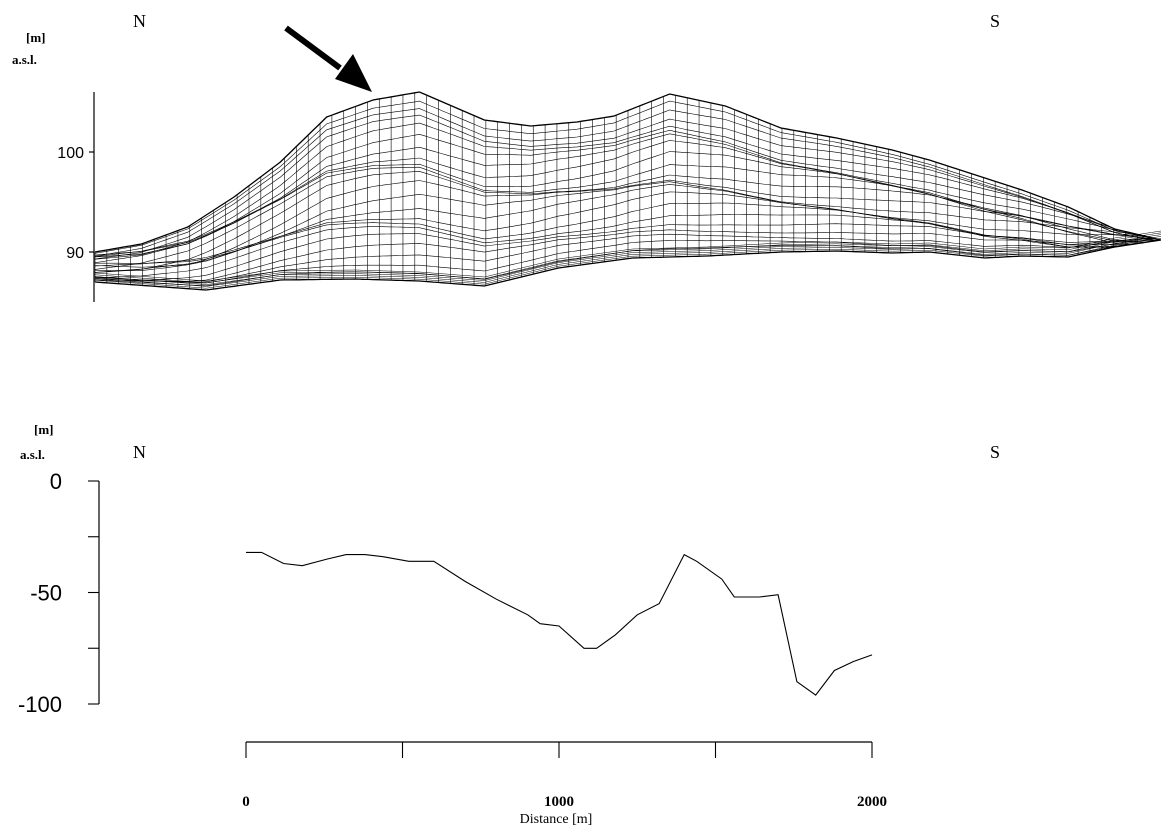 Image resolution: width=1161 pixels, height=830 pixels. Describe the element at coordinates (353, 73) in the screenshot. I see `peak-arrow-head` at that location.